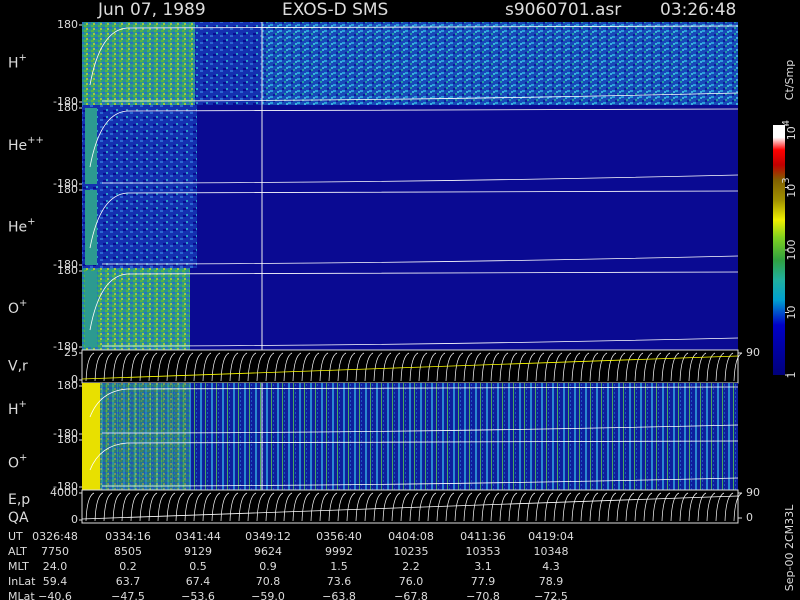  I want to click on panel-label: V,r, so click(18, 367).